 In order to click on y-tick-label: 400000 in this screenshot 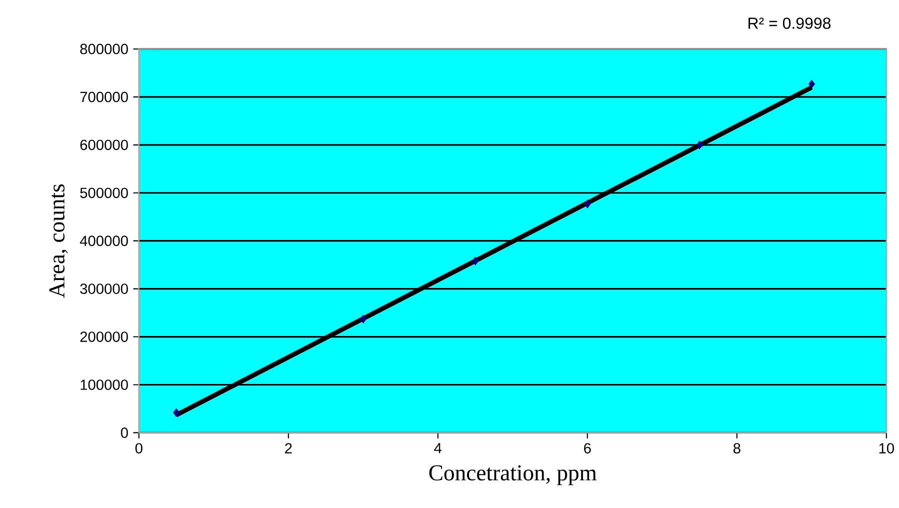, I will do `click(104, 241)`.